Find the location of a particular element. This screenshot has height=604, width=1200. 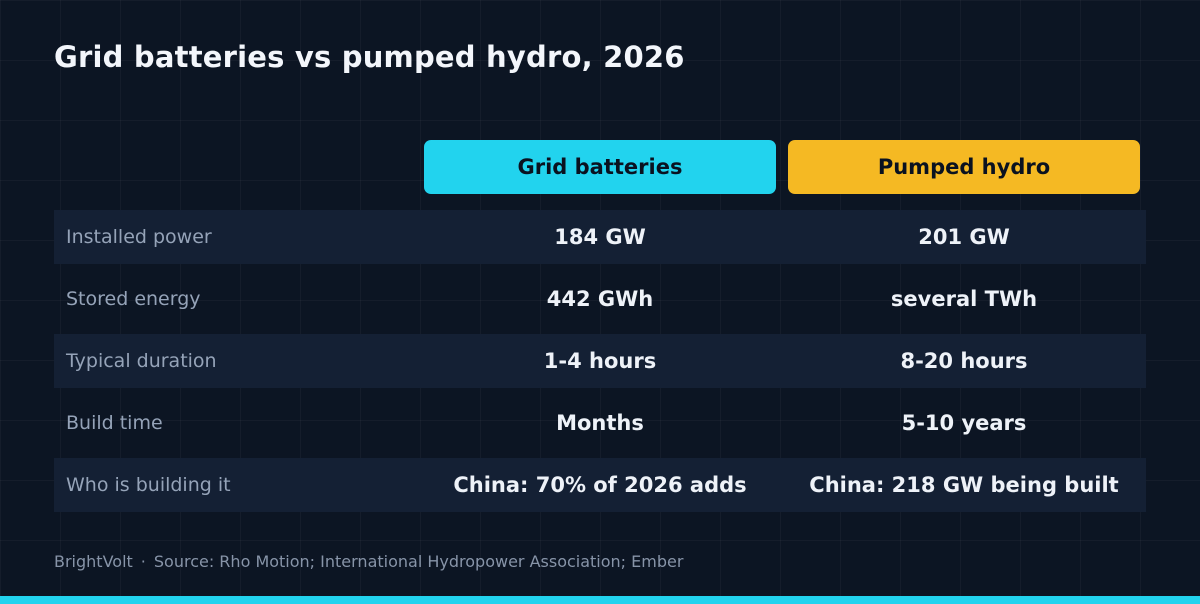

cell-grid-batteries: 1-4 hours is located at coordinates (600, 361).